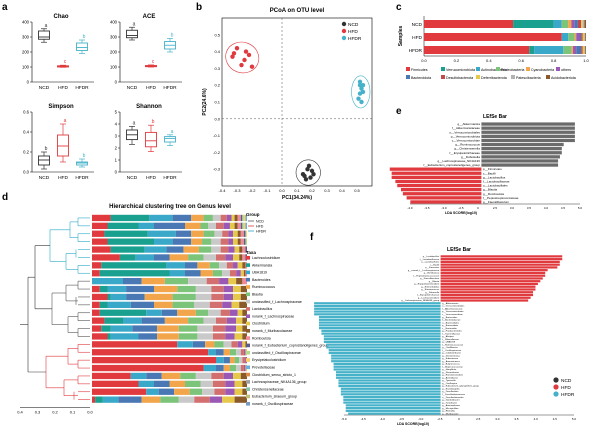 This screenshot has width=594, height=433. I want to click on legend-label: Akkermansia, so click(262, 265).